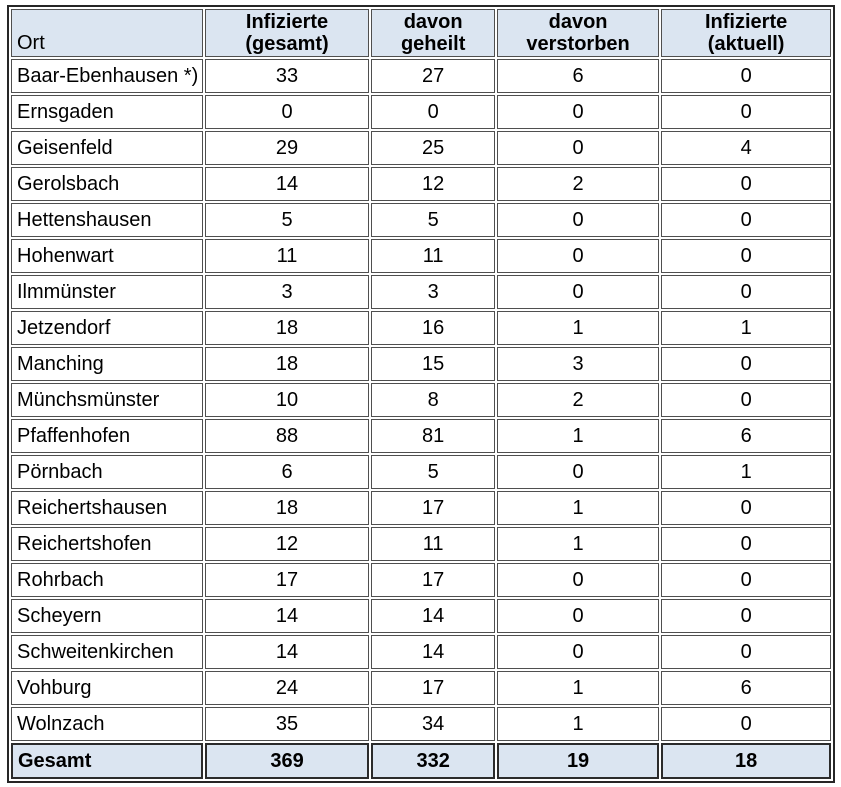 The image size is (841, 787). I want to click on totals-infected-current-cell: 18, so click(746, 761).